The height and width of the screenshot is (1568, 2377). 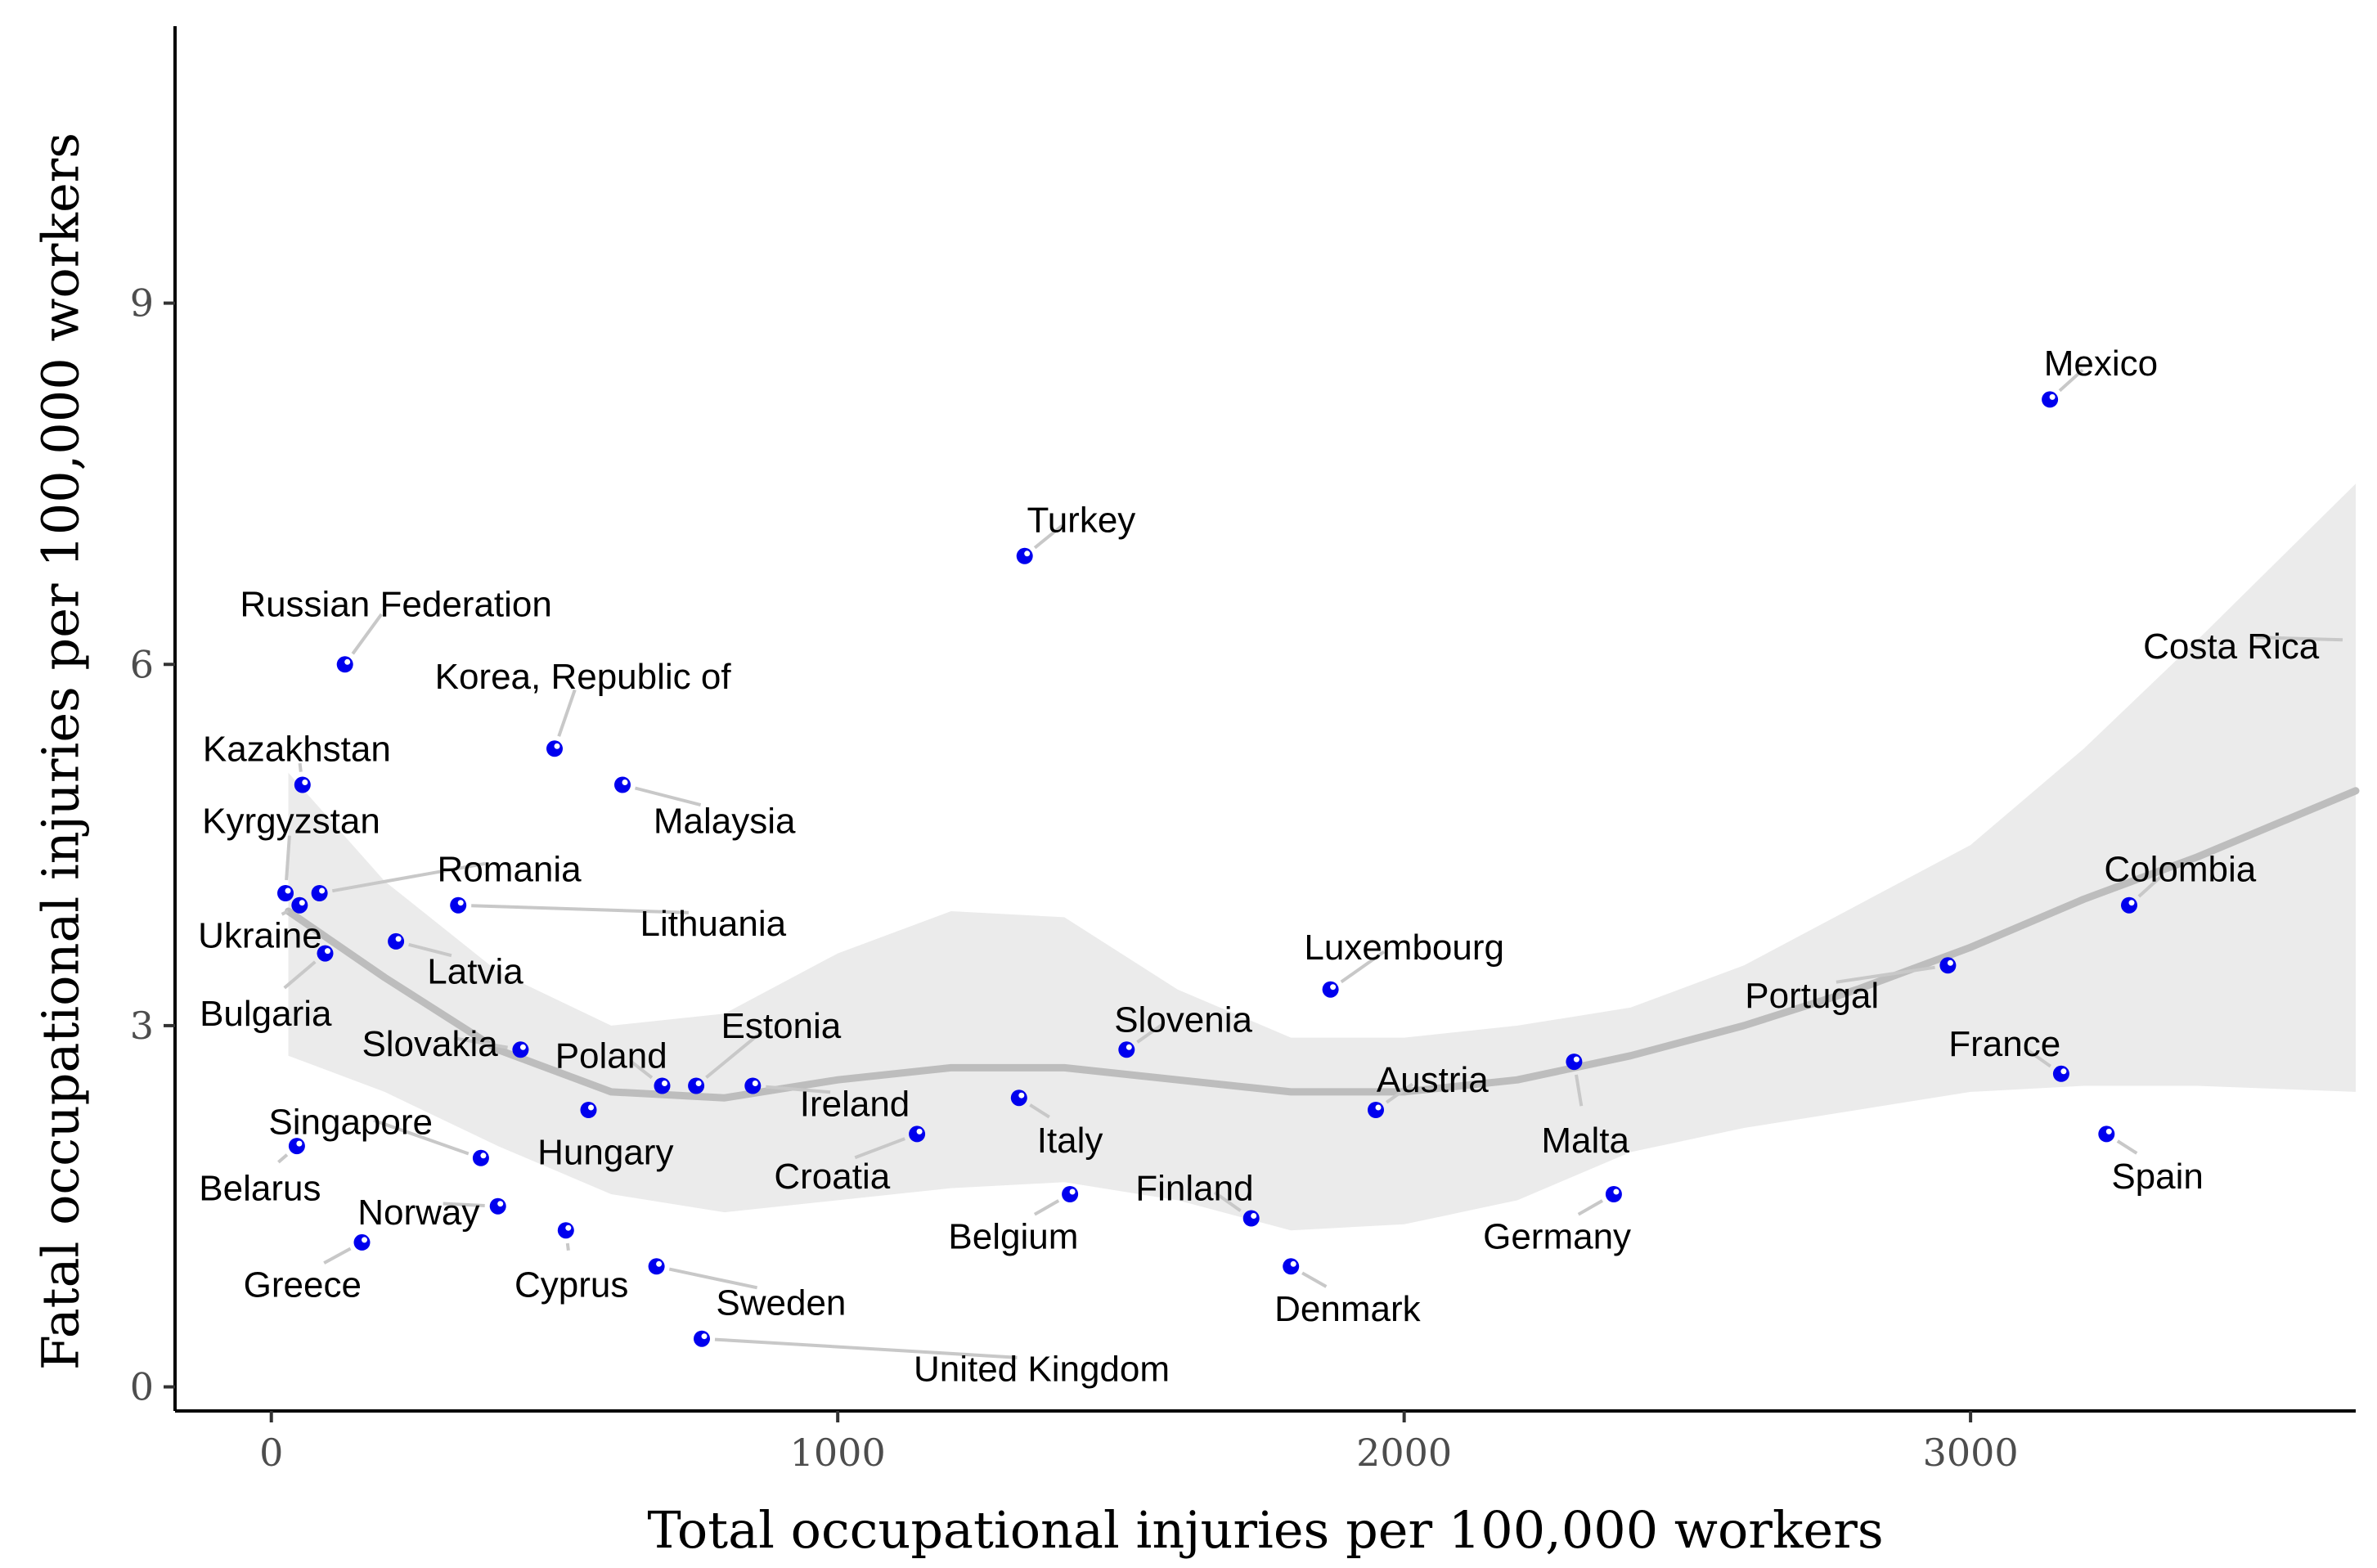 What do you see at coordinates (1129, 1047) in the screenshot?
I see `data-point-highlight-slovenia` at bounding box center [1129, 1047].